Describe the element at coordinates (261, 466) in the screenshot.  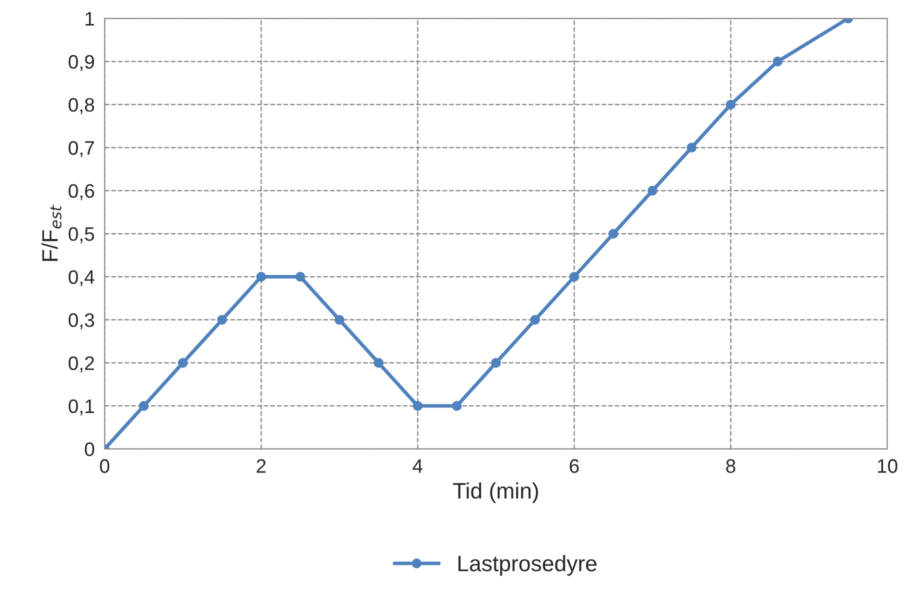
I see `x-tick-label: 2` at that location.